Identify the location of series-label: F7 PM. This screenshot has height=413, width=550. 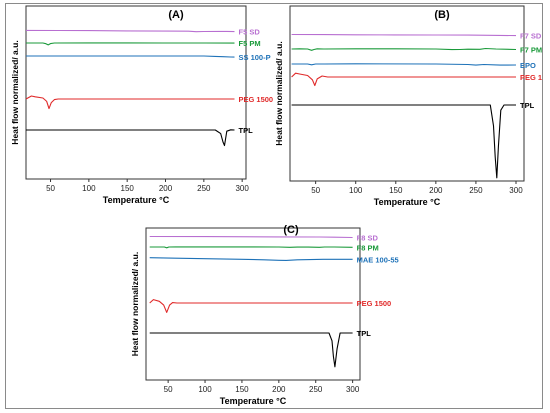
(531, 49).